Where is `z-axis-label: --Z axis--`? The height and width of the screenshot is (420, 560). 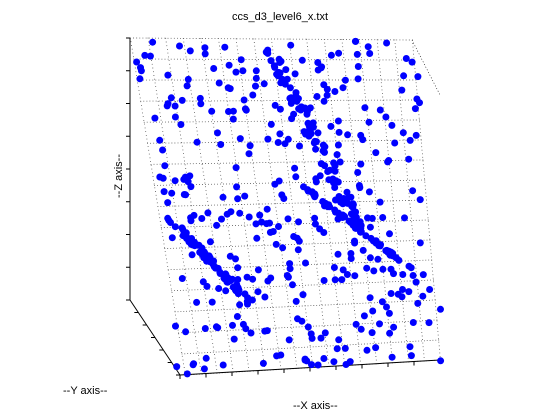
z-axis-label: --Z axis-- is located at coordinates (119, 176).